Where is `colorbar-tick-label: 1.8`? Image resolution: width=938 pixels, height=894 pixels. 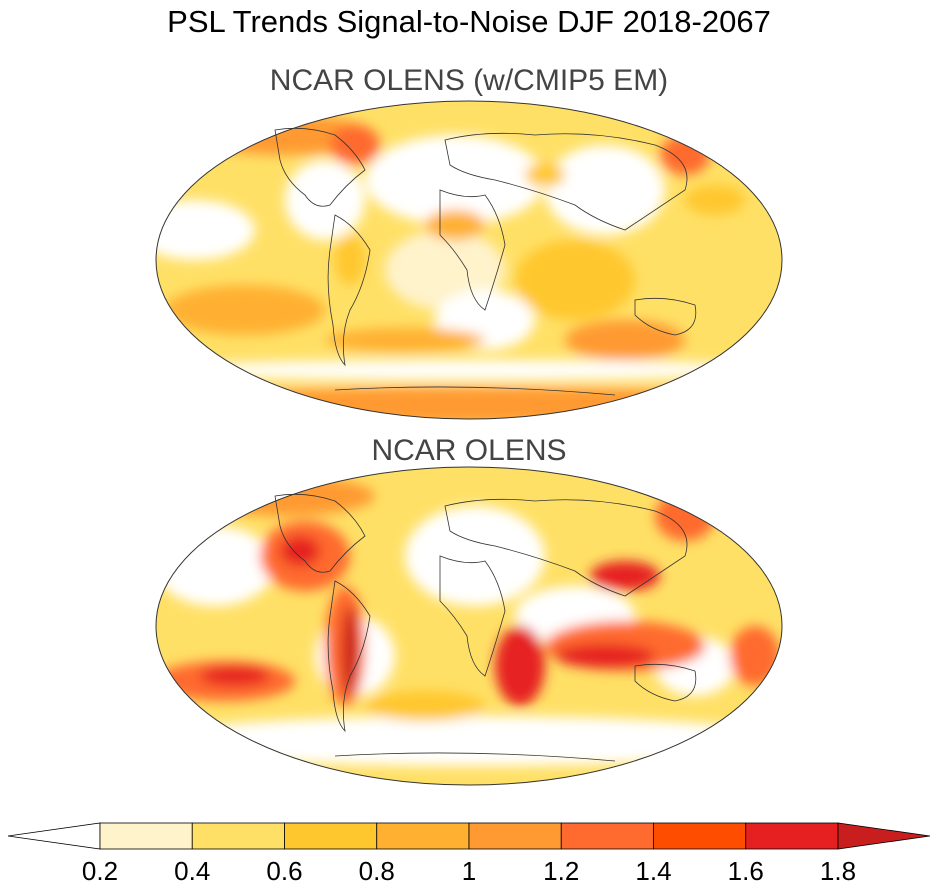
colorbar-tick-label: 1.8 is located at coordinates (838, 871).